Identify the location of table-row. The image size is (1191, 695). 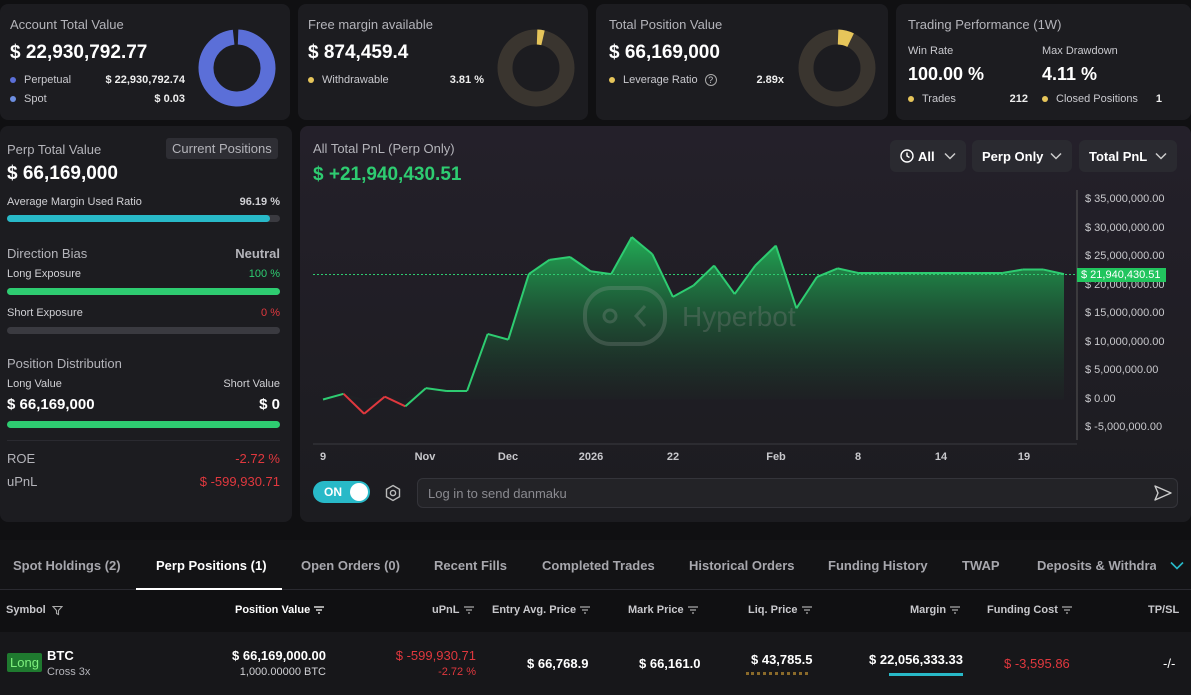
(595, 663).